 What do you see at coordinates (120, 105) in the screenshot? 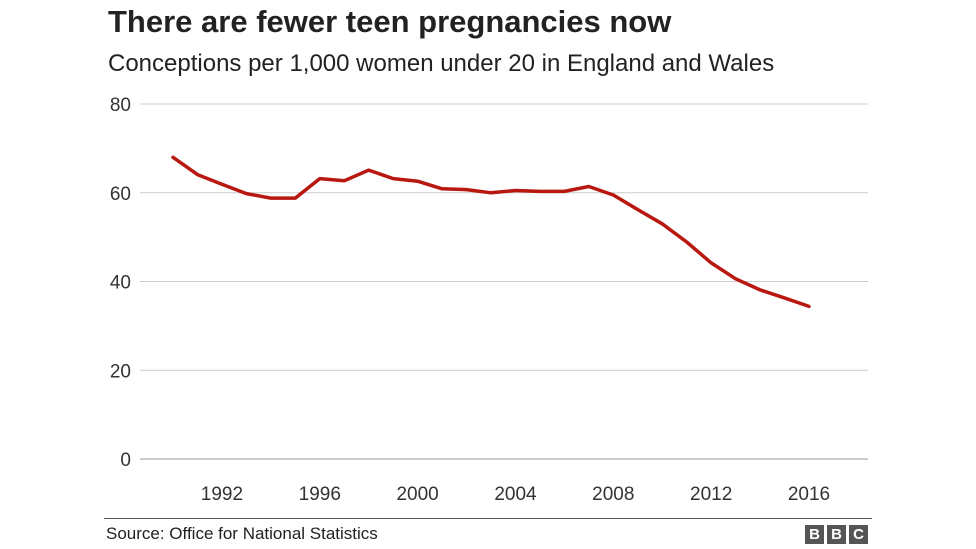
I see `y-tick-label: 80` at bounding box center [120, 105].